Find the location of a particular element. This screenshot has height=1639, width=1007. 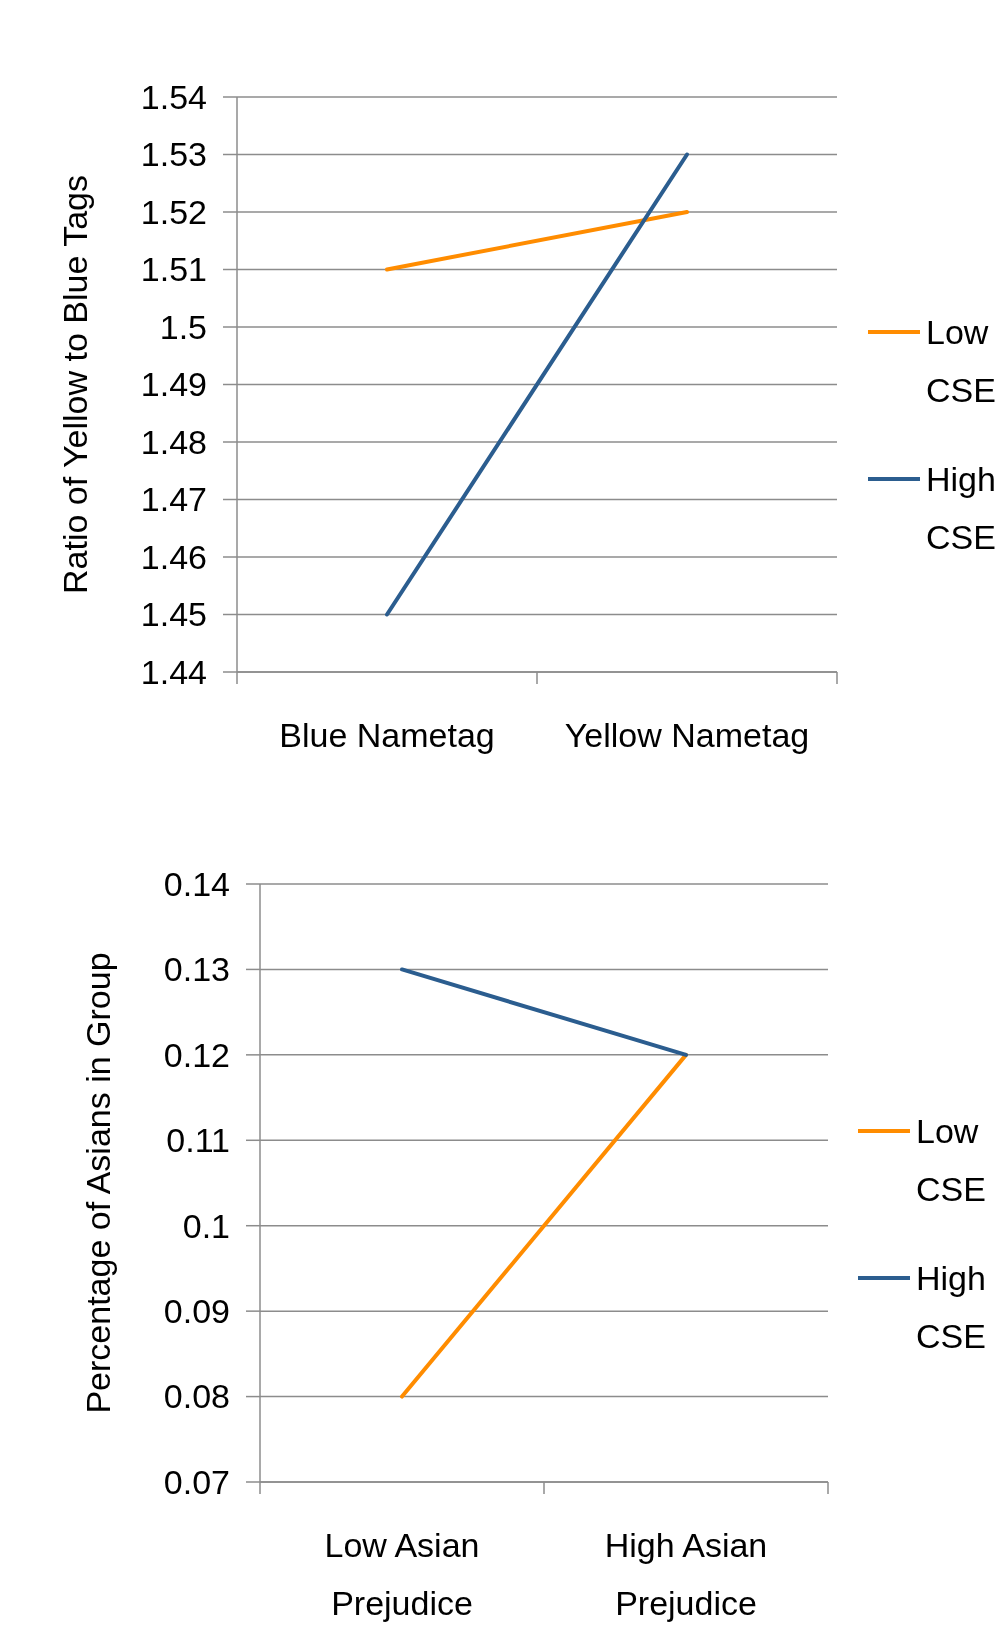

y-tick-label: 0.13 is located at coordinates (196, 969).